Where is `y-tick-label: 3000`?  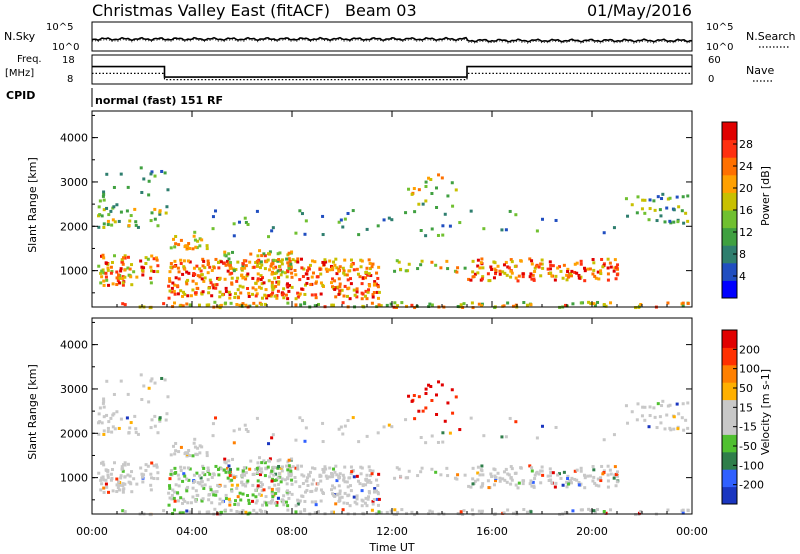 y-tick-label: 3000 is located at coordinates (74, 389).